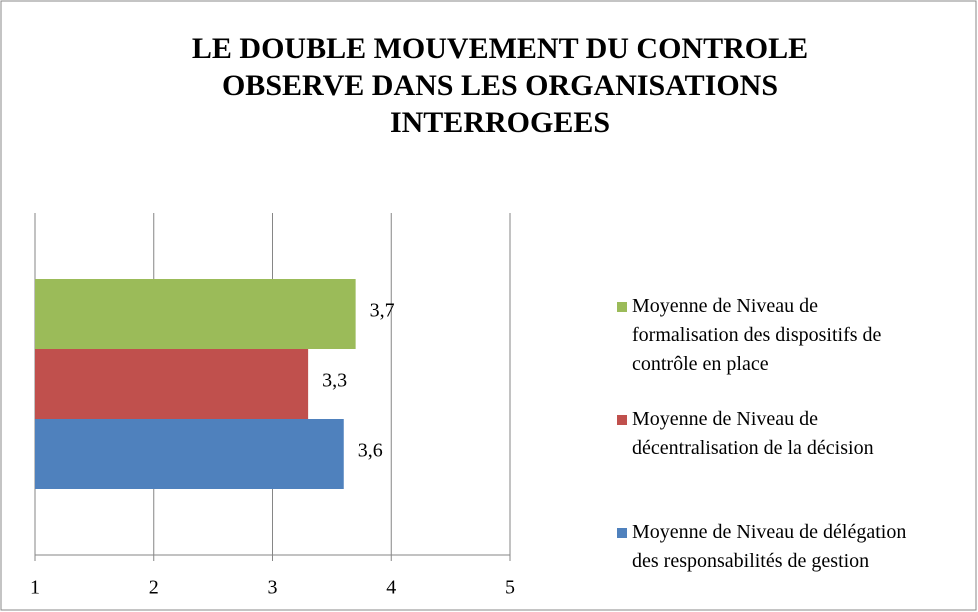 Image resolution: width=978 pixels, height=612 pixels. What do you see at coordinates (35, 588) in the screenshot?
I see `x-tick-label: 1` at bounding box center [35, 588].